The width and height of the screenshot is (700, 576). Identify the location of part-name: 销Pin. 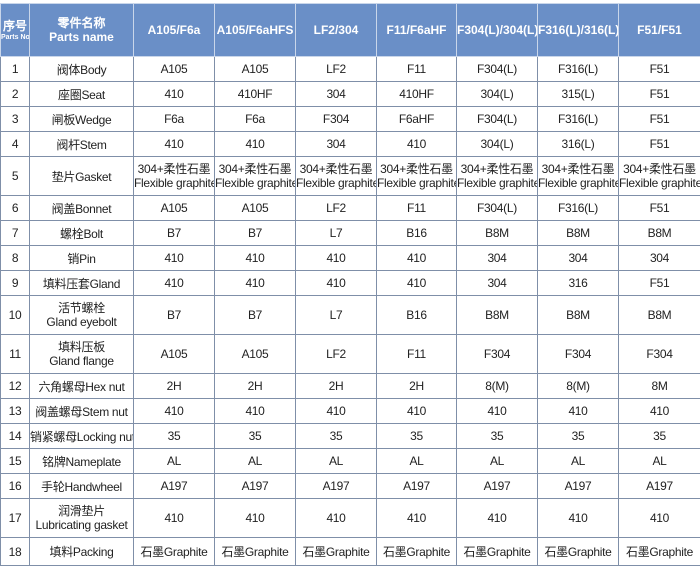
(82, 258).